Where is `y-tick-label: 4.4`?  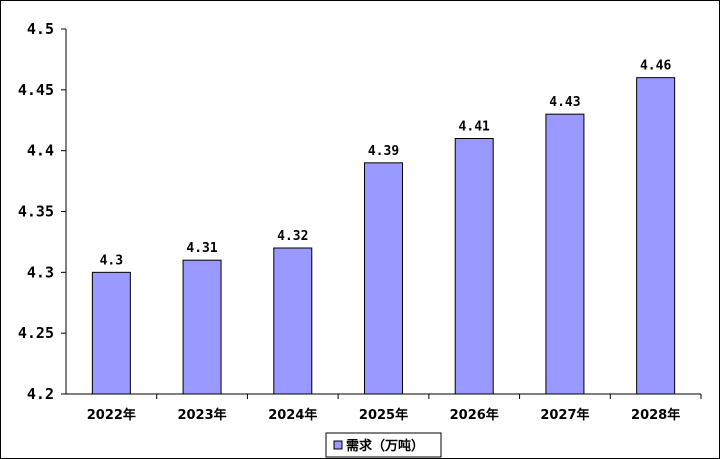 y-tick-label: 4.4 is located at coordinates (40, 151).